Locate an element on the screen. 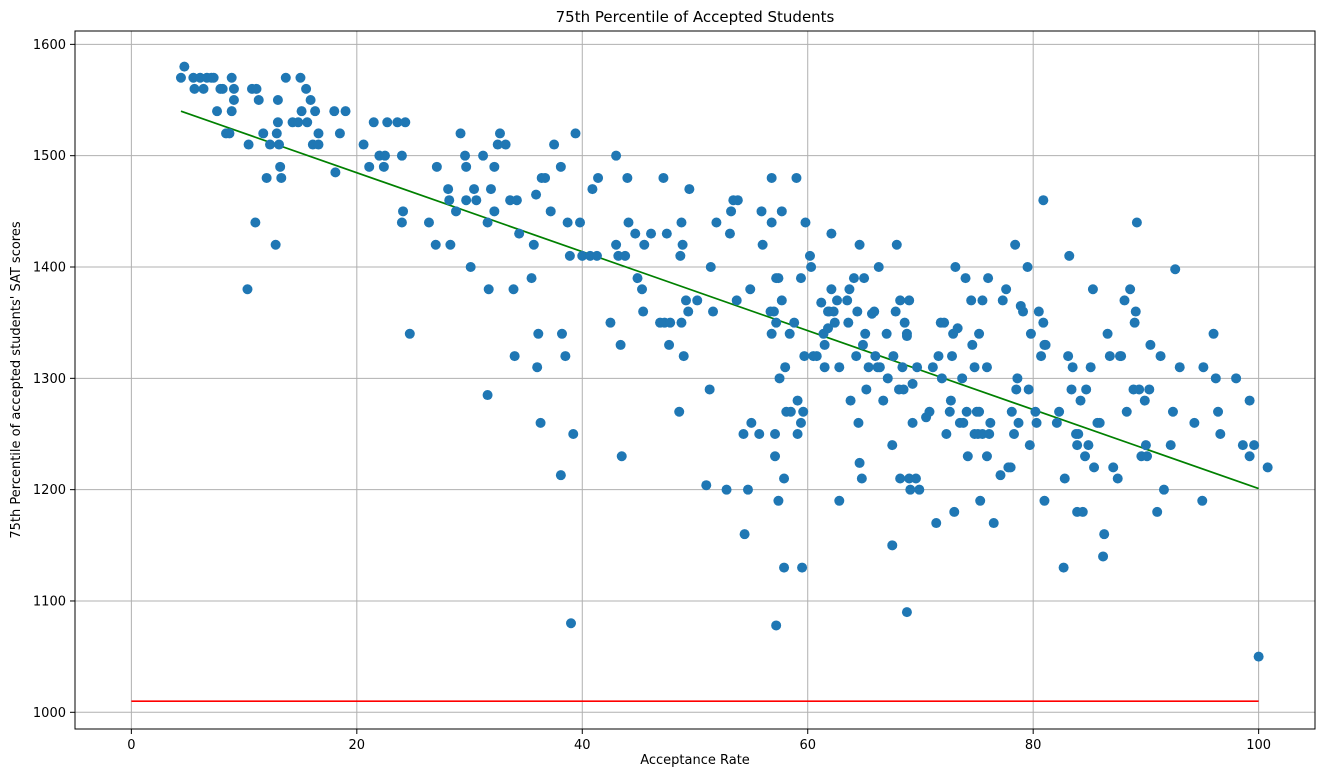 The image size is (1324, 776). x-tick-label: 0 is located at coordinates (131, 745).